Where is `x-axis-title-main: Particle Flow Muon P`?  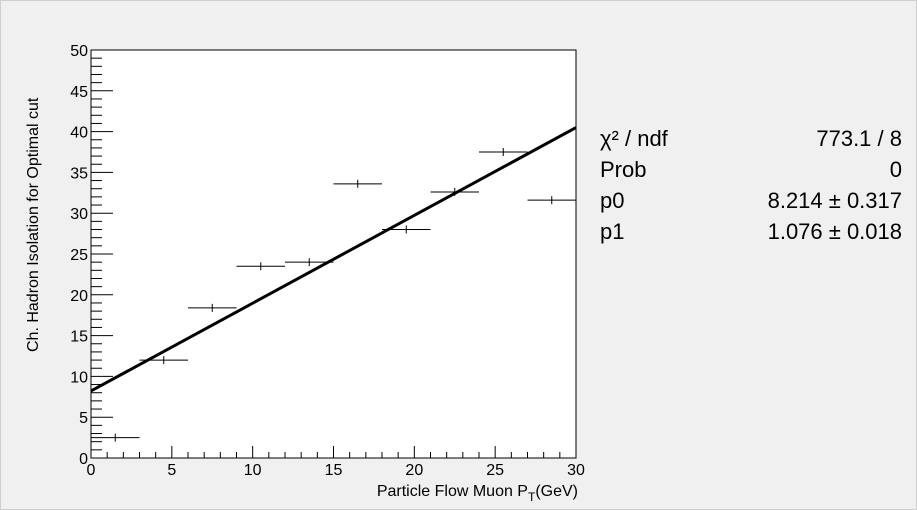
x-axis-title-main: Particle Flow Muon P is located at coordinates (452, 491).